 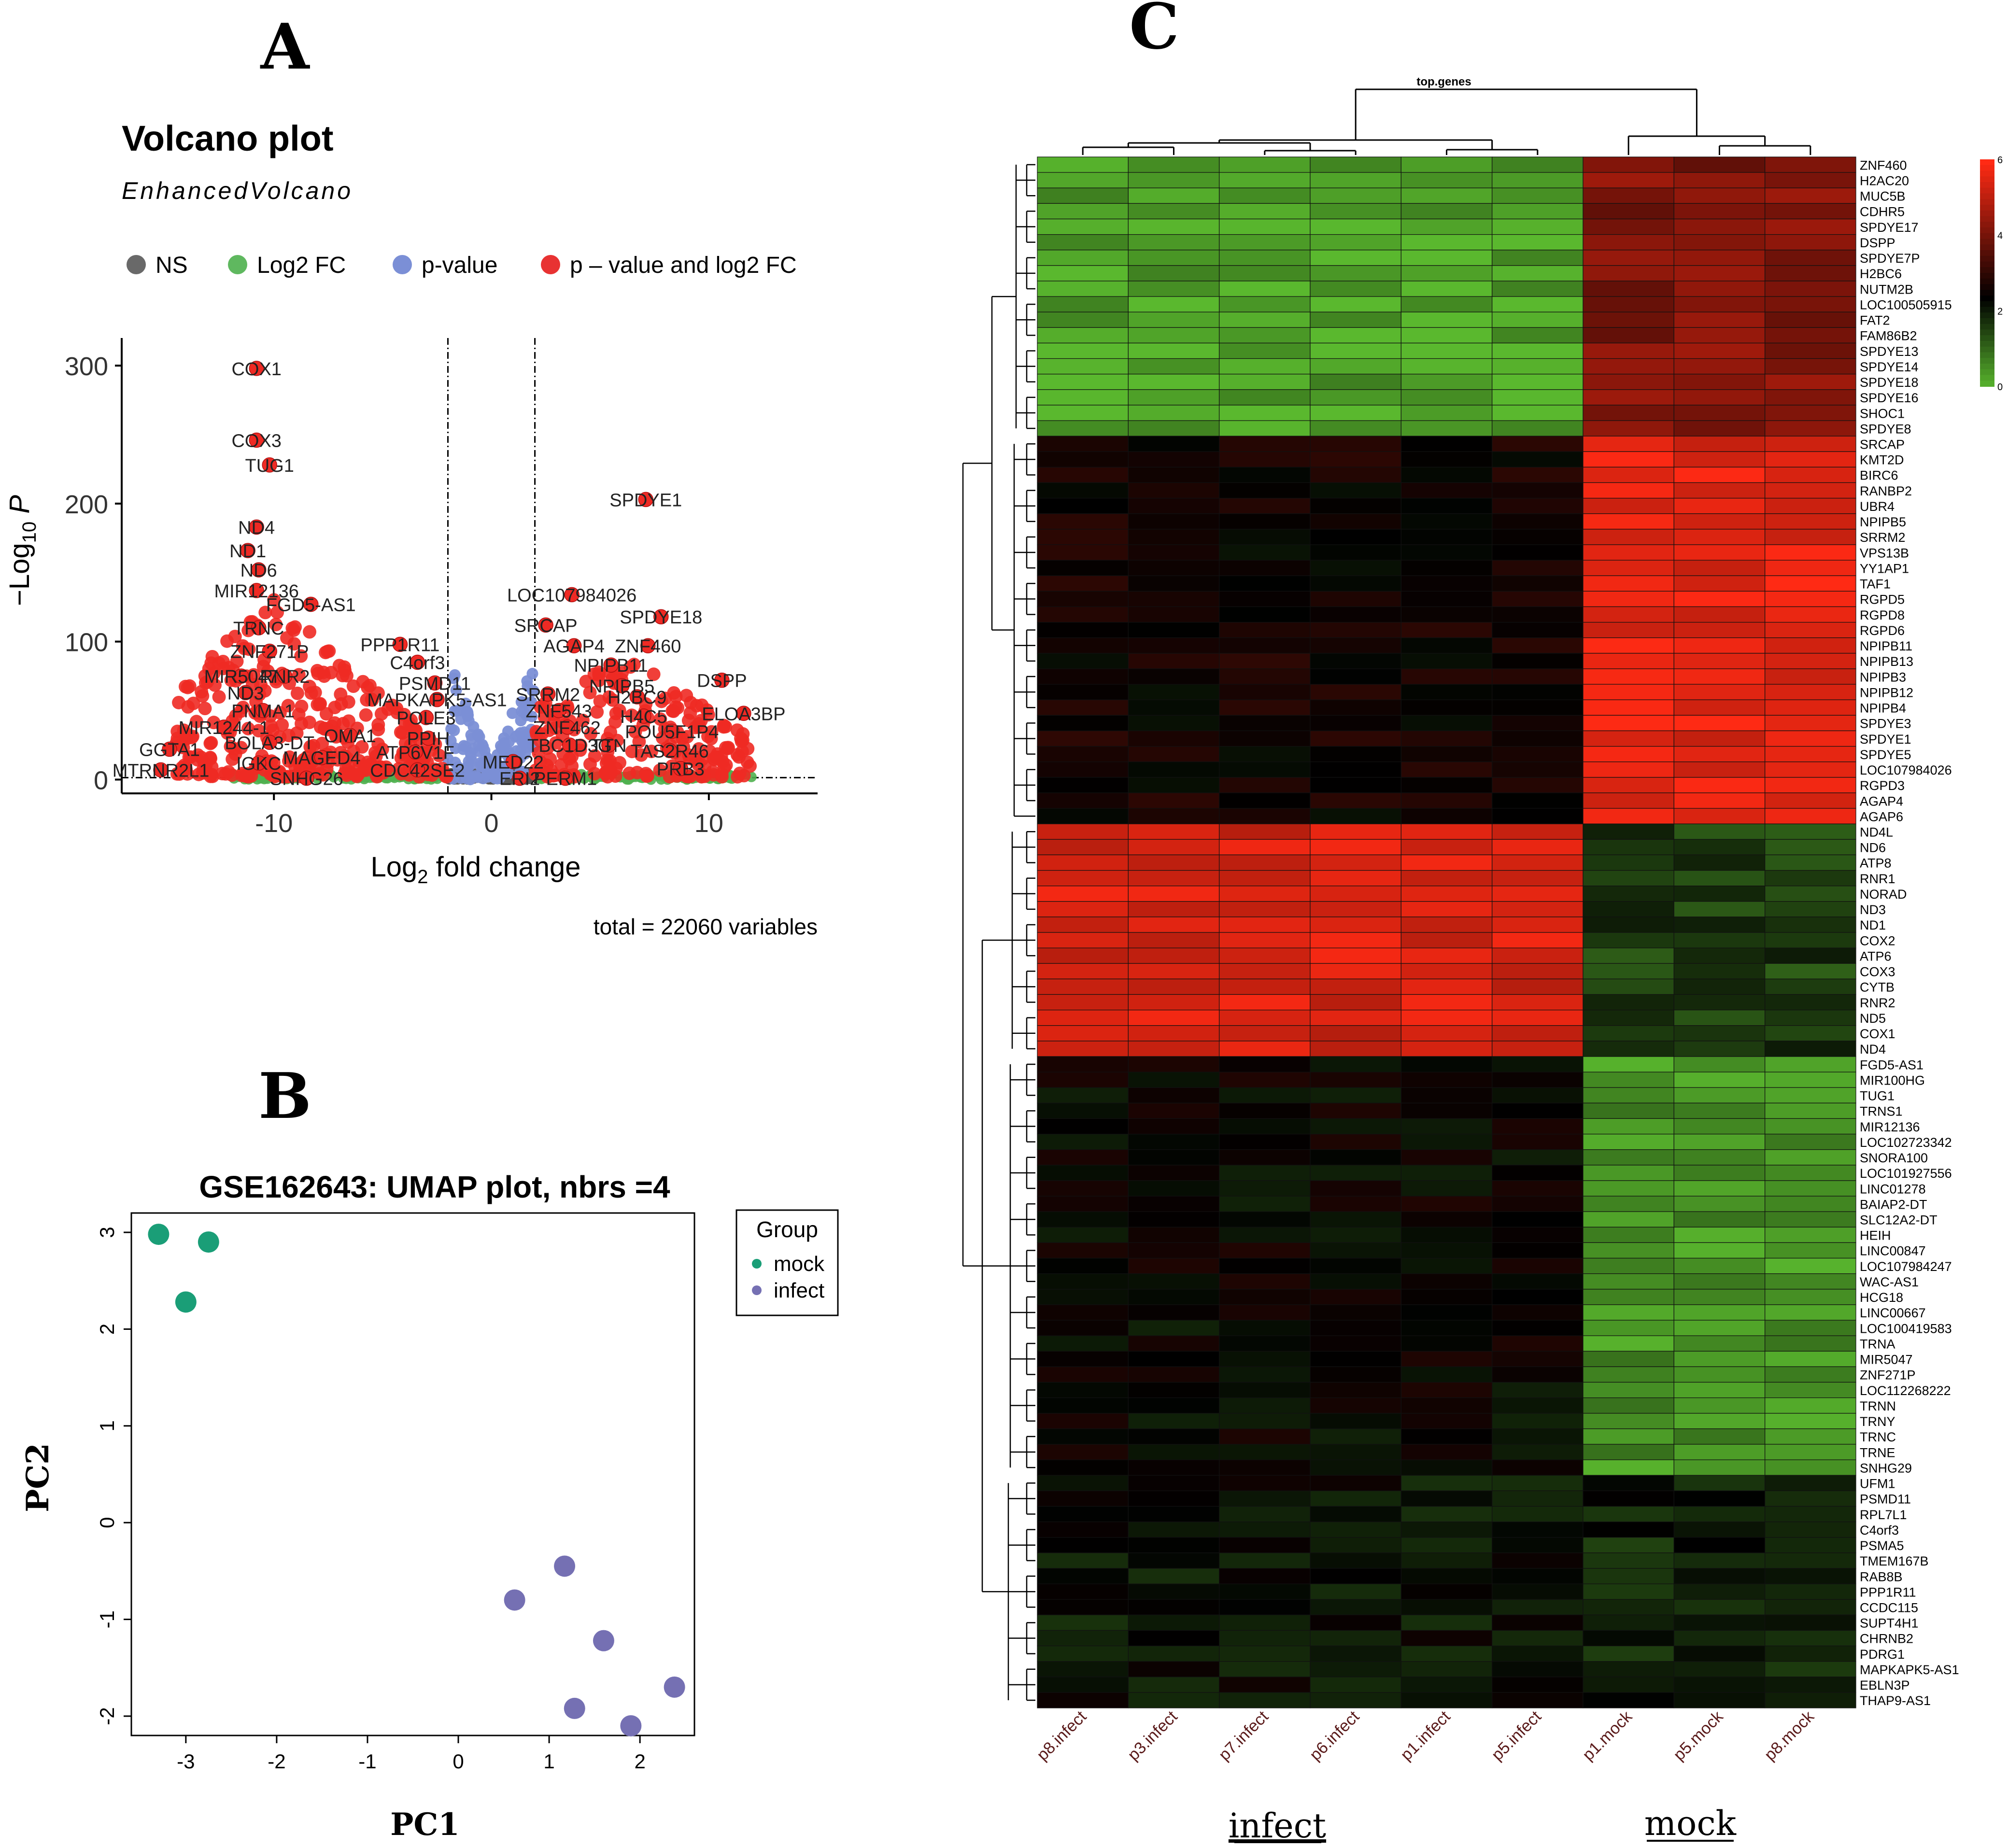 What do you see at coordinates (491, 824) in the screenshot?
I see `volcano-x-tick-label: 0` at bounding box center [491, 824].